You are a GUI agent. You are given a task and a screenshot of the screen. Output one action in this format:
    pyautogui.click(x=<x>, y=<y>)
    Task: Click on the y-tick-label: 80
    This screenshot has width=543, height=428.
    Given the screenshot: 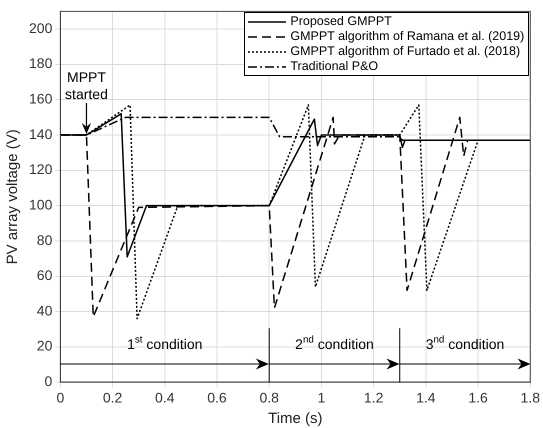 What is the action you would take?
    pyautogui.click(x=44, y=240)
    